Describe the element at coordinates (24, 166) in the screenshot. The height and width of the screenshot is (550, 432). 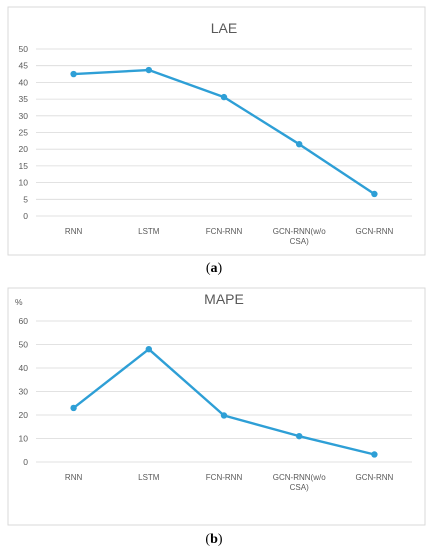
I see `y-tick-label: 15` at that location.